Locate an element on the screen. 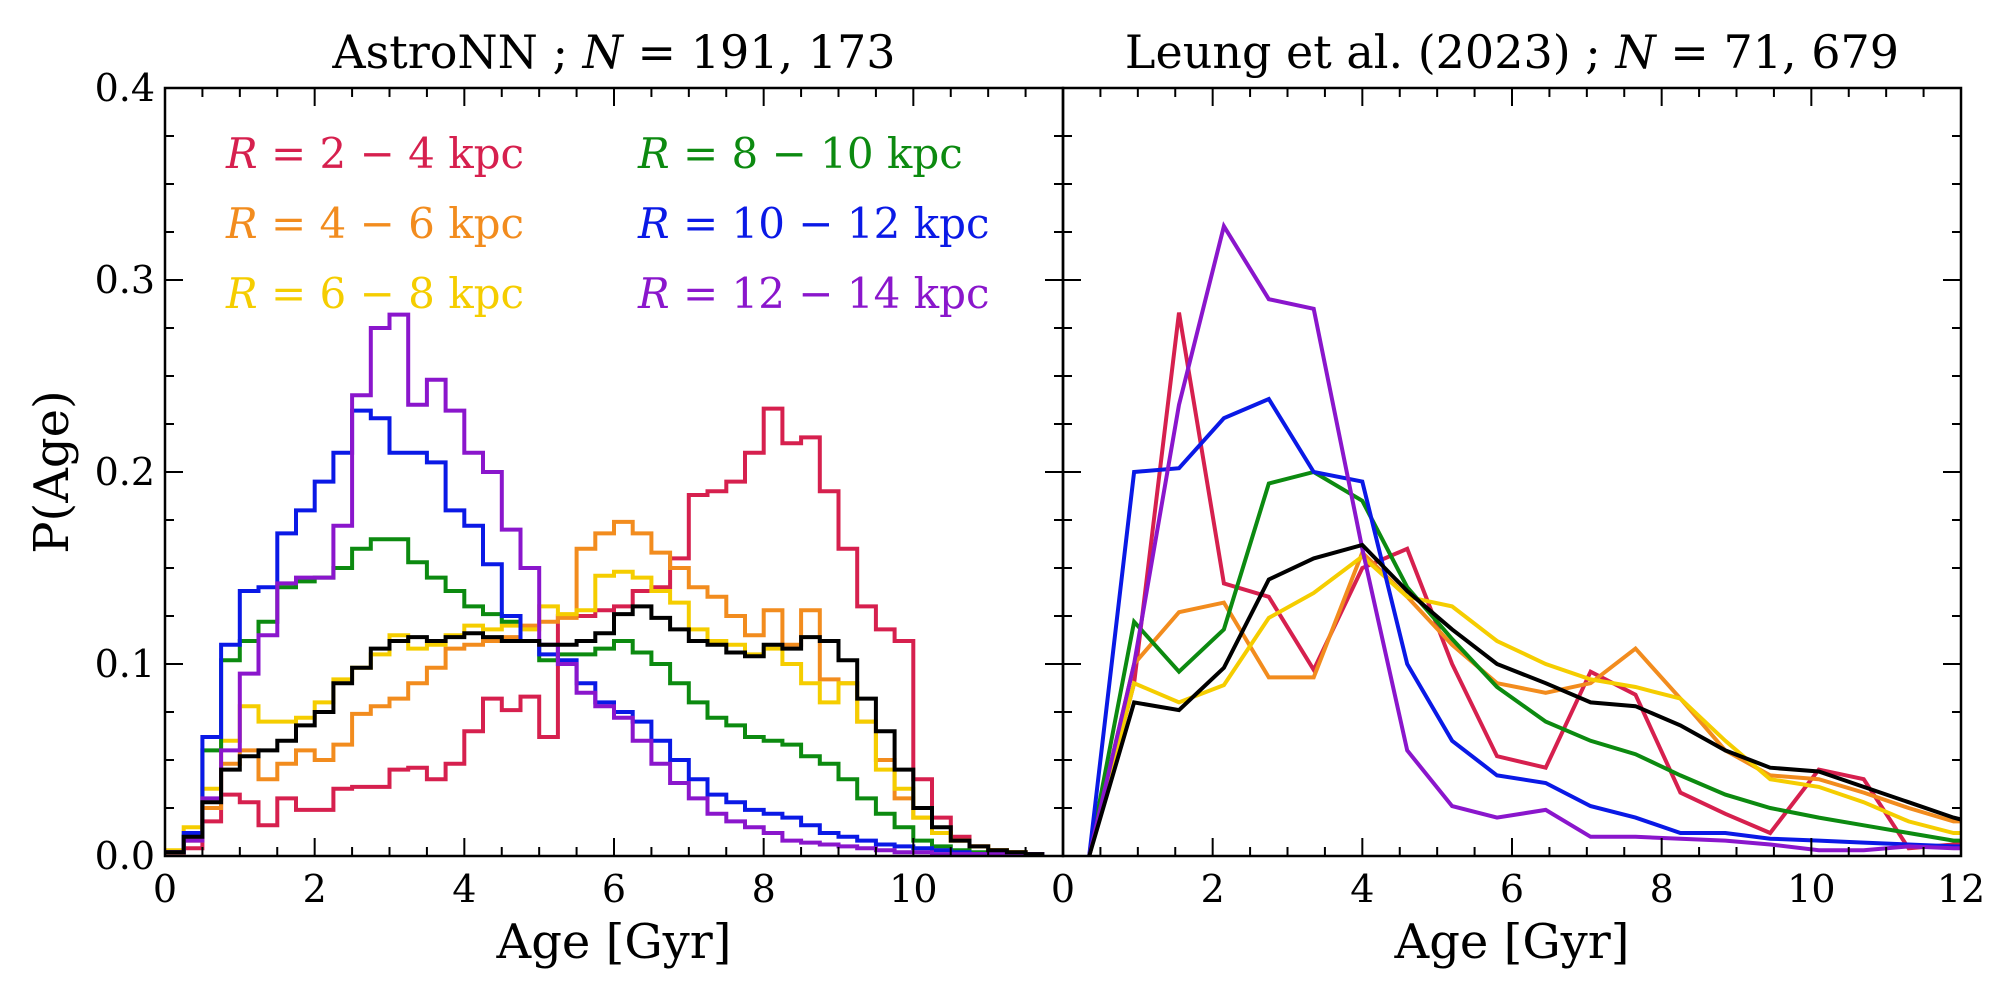 This screenshot has height=1000, width=2000. right-x-tick-label: 4 is located at coordinates (1362, 889).